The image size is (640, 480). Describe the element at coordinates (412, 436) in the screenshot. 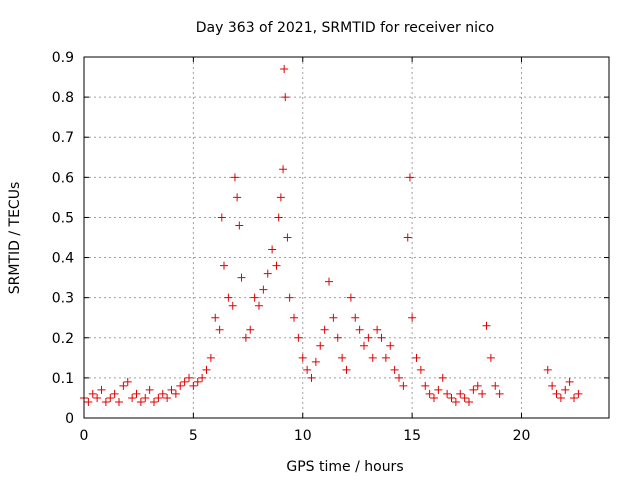

I see `x-tick-label: 15` at that location.